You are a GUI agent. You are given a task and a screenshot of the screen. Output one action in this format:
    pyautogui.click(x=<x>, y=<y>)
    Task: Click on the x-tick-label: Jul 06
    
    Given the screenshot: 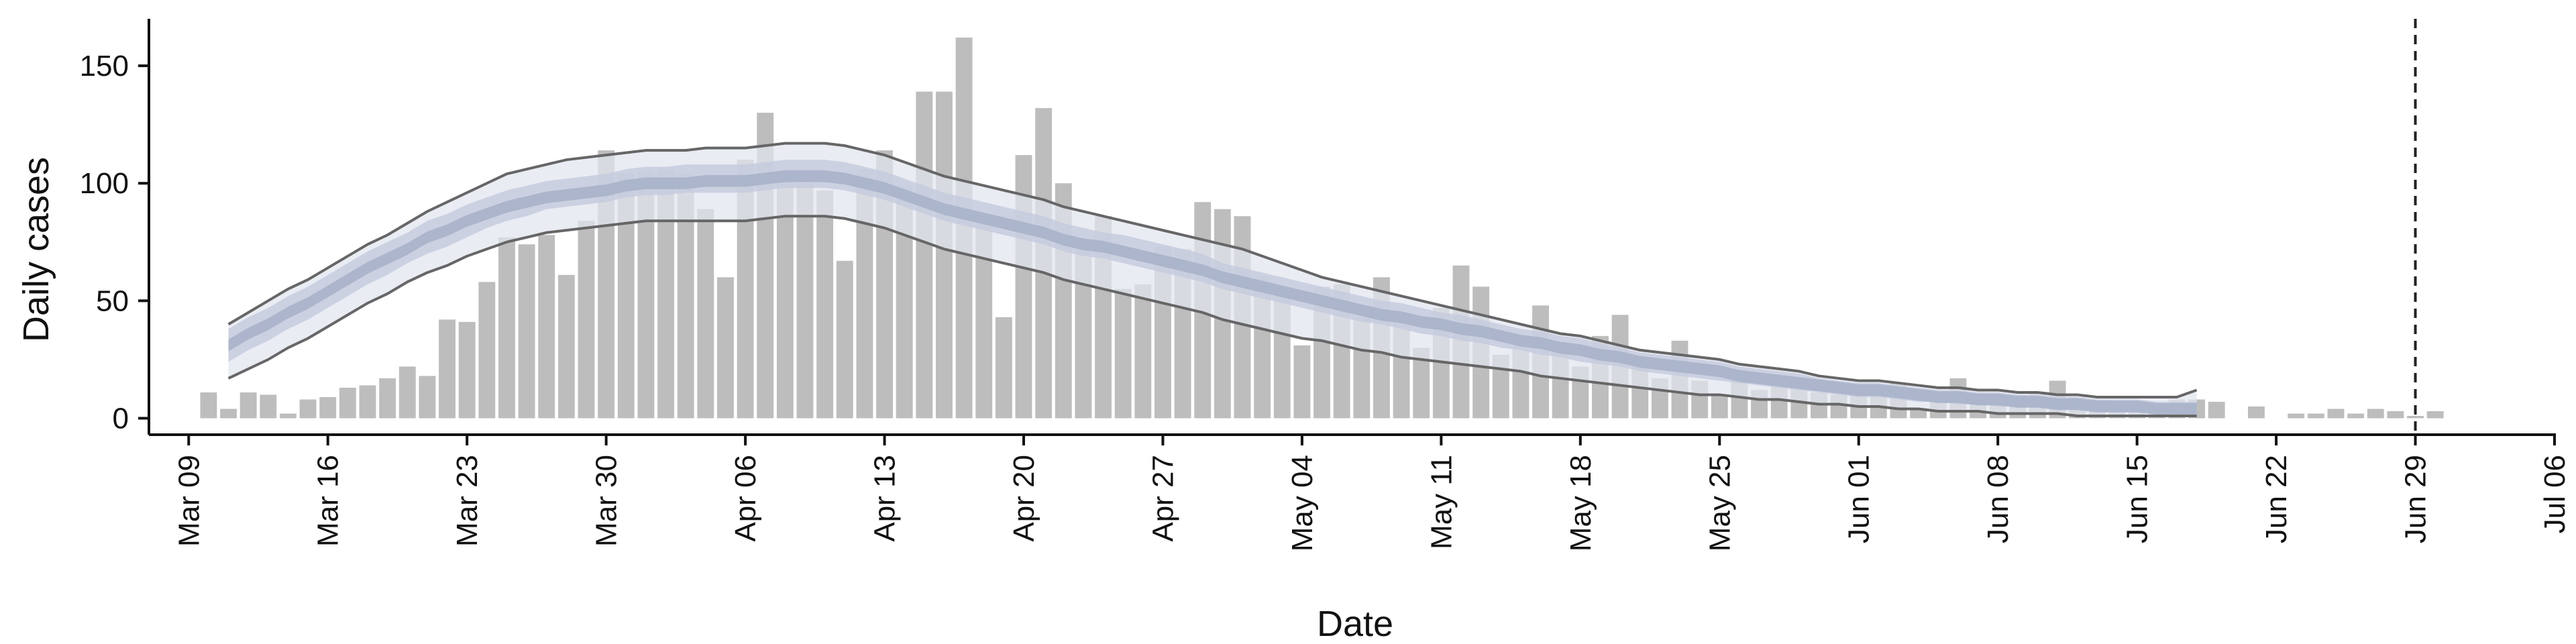 What is the action you would take?
    pyautogui.click(x=2554, y=494)
    